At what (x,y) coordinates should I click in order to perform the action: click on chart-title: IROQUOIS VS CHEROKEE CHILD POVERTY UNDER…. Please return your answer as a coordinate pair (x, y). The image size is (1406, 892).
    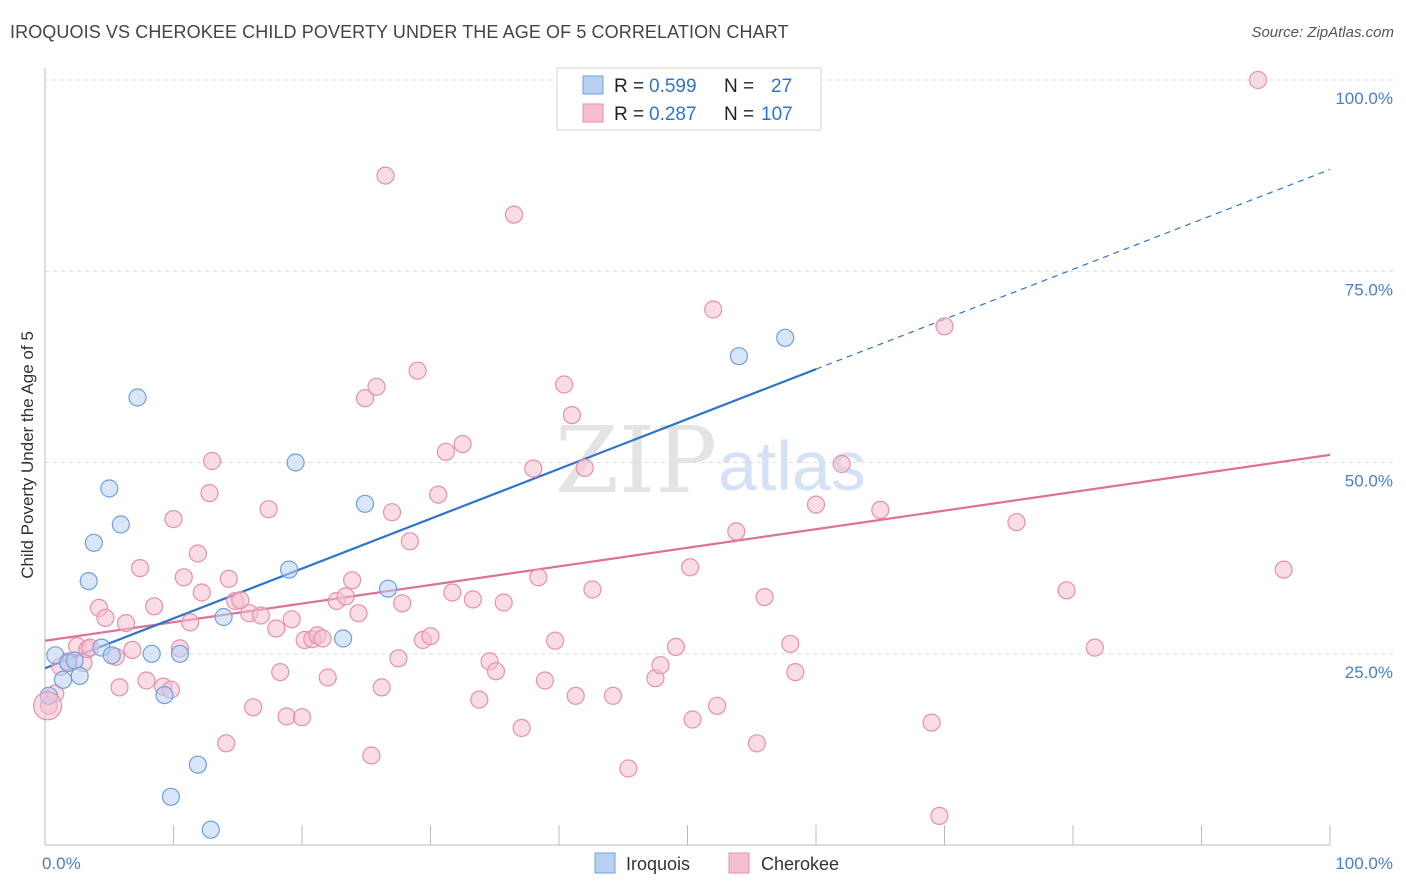
    Looking at the image, I should click on (399, 32).